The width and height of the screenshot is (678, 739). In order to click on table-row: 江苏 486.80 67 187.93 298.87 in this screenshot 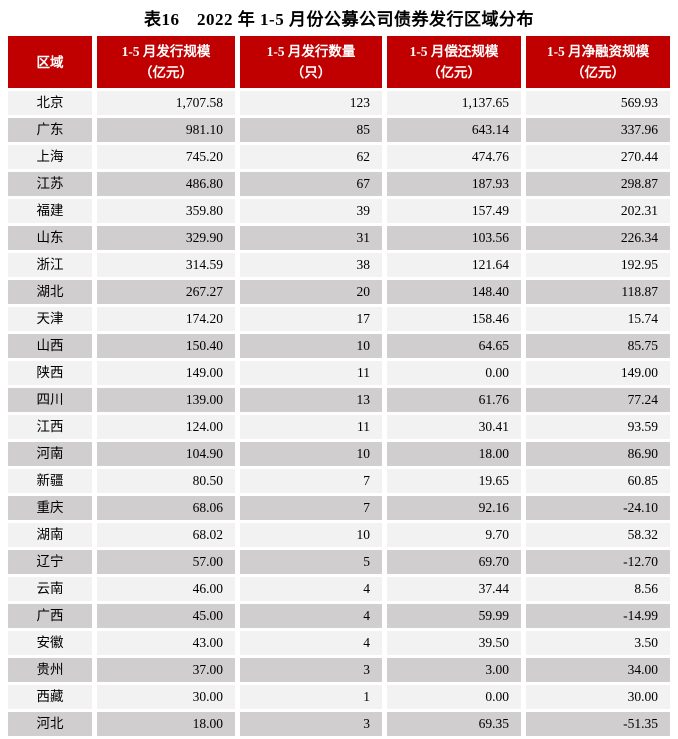, I will do `click(339, 184)`.